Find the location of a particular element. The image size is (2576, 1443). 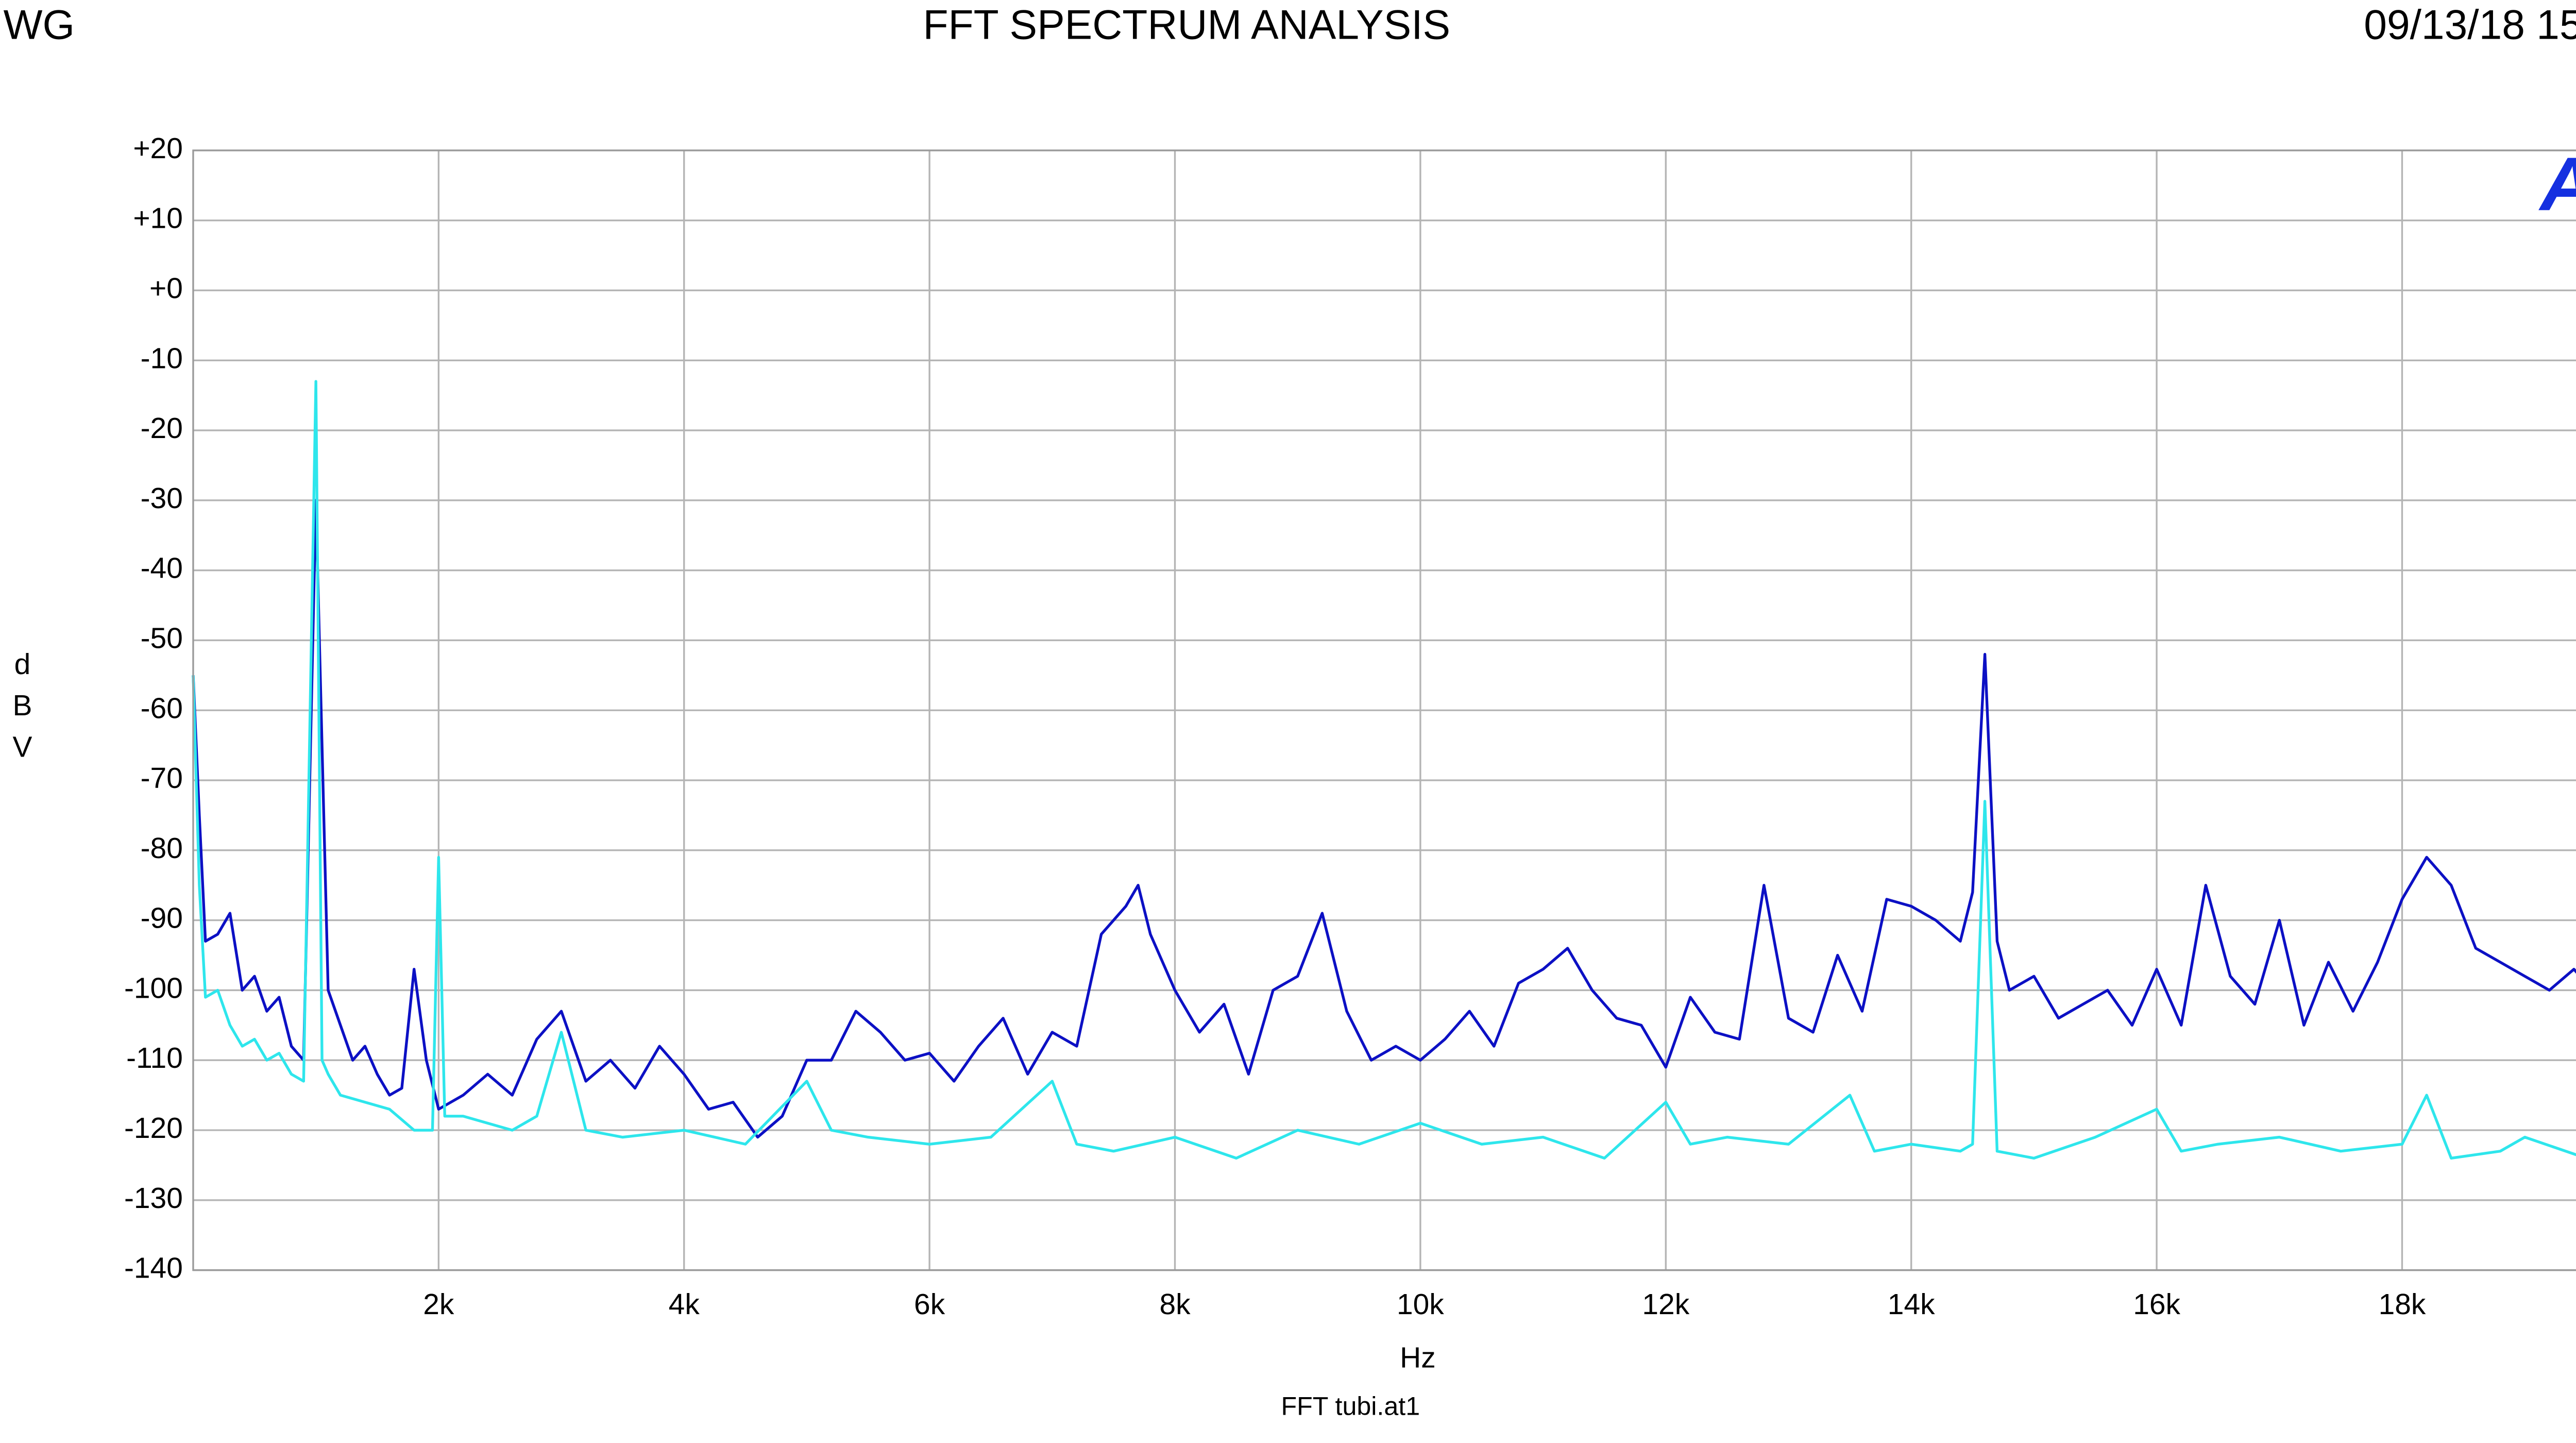

y-tick-label: -20 is located at coordinates (162, 428).